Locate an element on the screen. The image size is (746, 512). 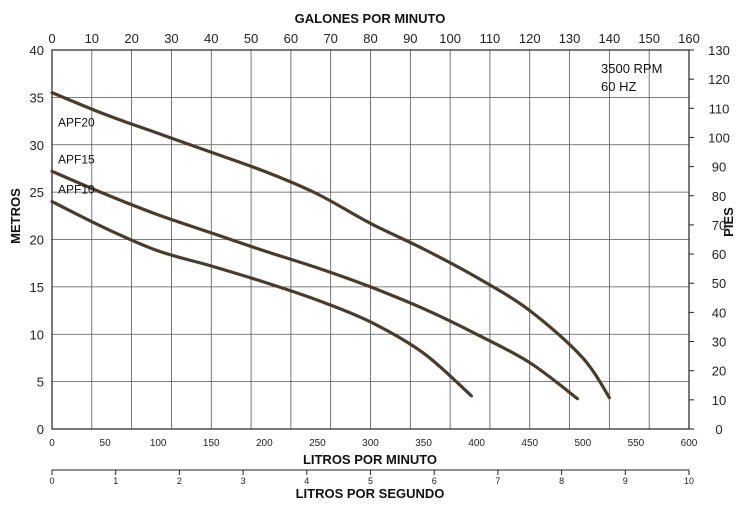
y-right-tick-label: 40 is located at coordinates (719, 312).